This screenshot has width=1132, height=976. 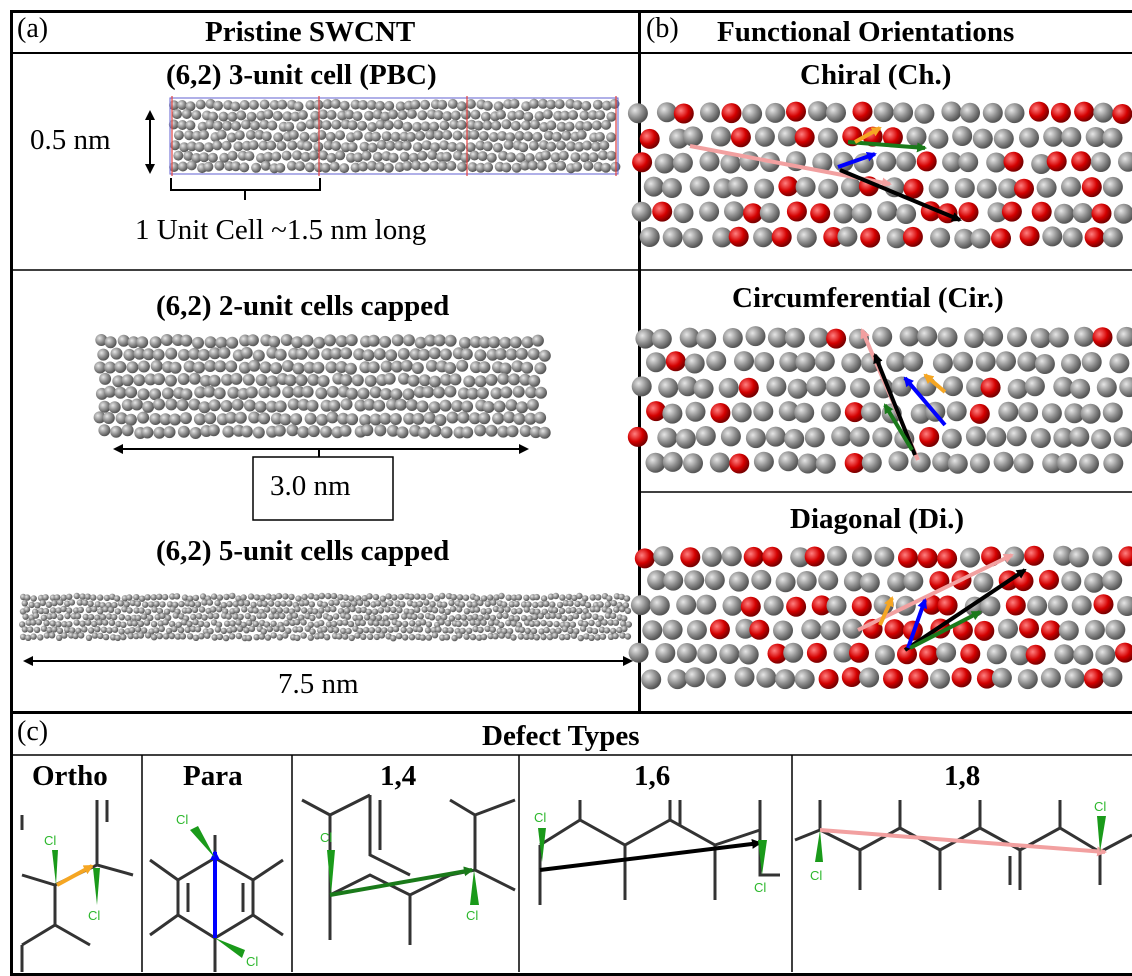 I want to click on pbc-section-title: (6,2) 3-unit cell (PBC), so click(x=301, y=75).